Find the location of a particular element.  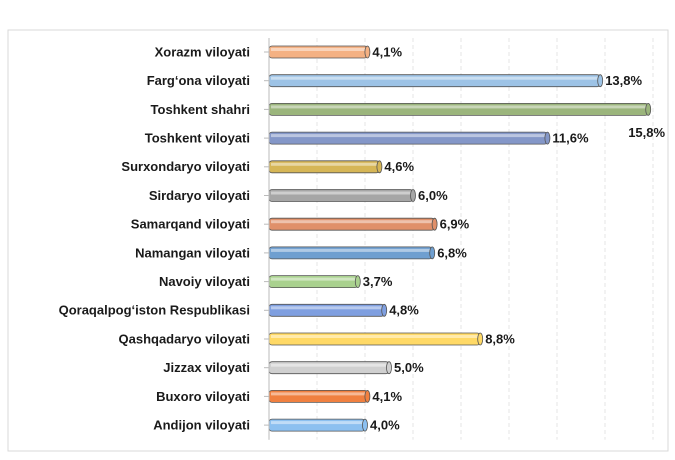

y-tick-label: Toshkent shahri is located at coordinates (200, 109).